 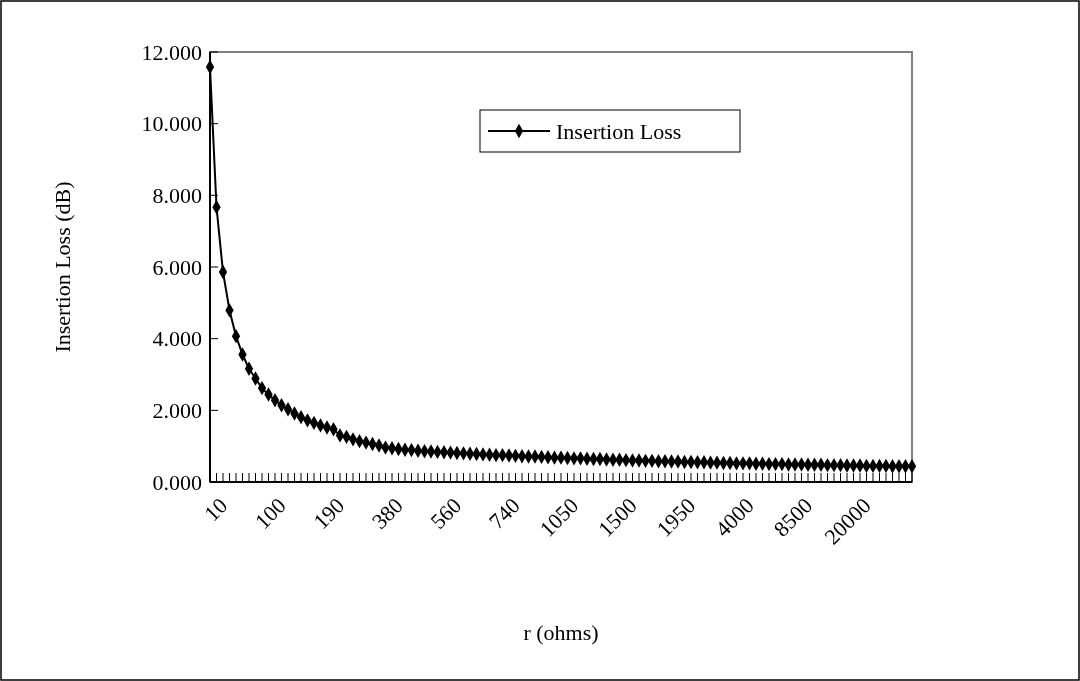 What do you see at coordinates (216, 509) in the screenshot?
I see `x-tick-label: 10` at bounding box center [216, 509].